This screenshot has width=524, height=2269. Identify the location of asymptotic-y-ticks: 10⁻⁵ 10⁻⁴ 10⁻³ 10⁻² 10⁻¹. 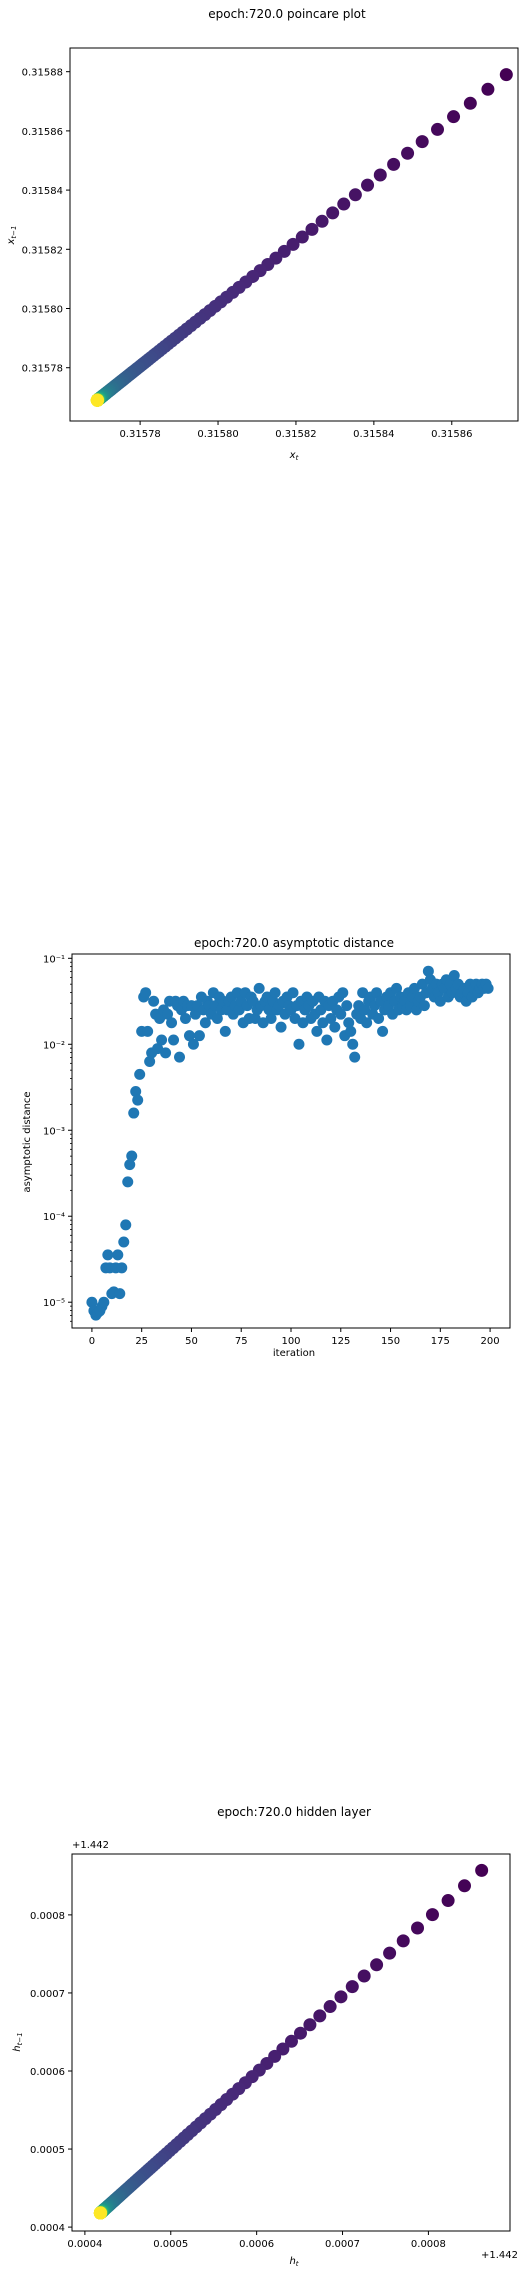
(57, 1137).